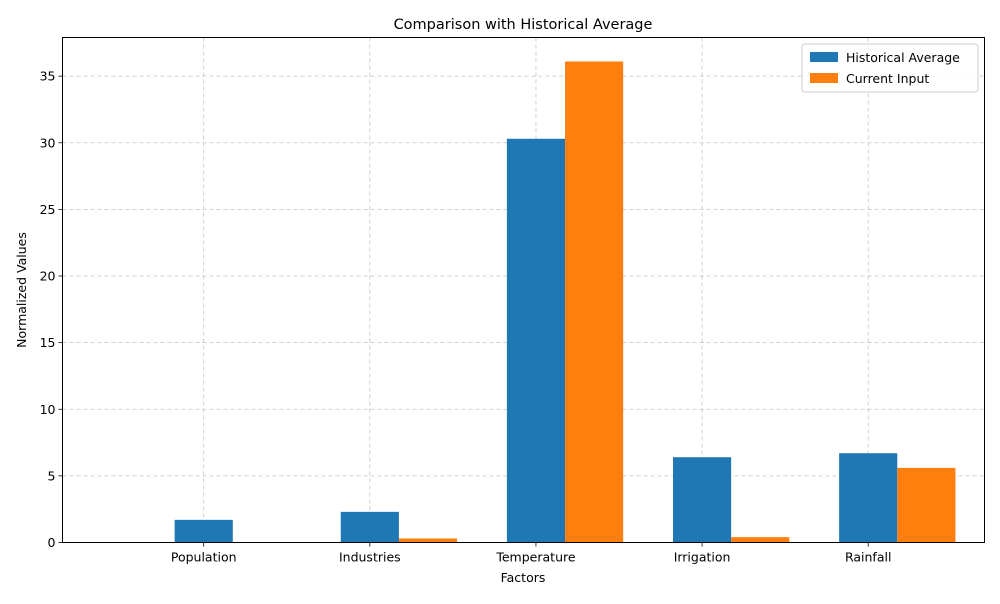 The image size is (1000, 604). Describe the element at coordinates (204, 557) in the screenshot. I see `x-tick-label: Population` at that location.